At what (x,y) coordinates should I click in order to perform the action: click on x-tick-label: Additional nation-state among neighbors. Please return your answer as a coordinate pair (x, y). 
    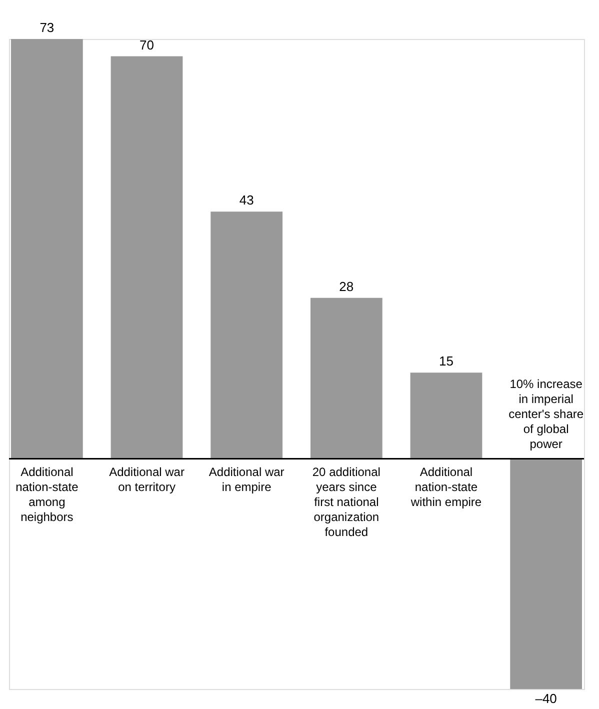
    Looking at the image, I should click on (47, 494).